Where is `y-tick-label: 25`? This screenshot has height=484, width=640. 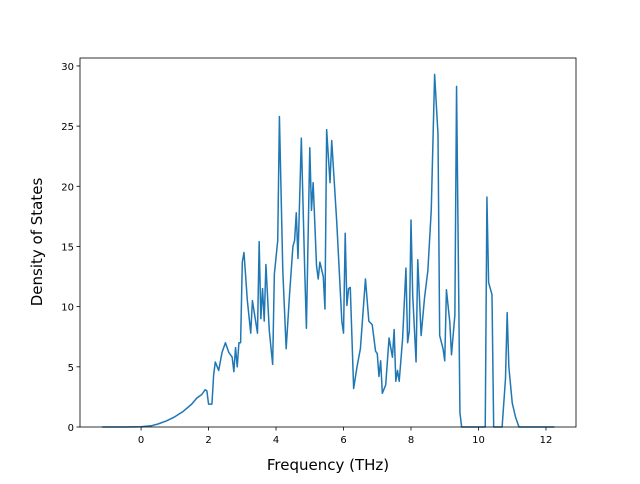 y-tick-label: 25 is located at coordinates (67, 127).